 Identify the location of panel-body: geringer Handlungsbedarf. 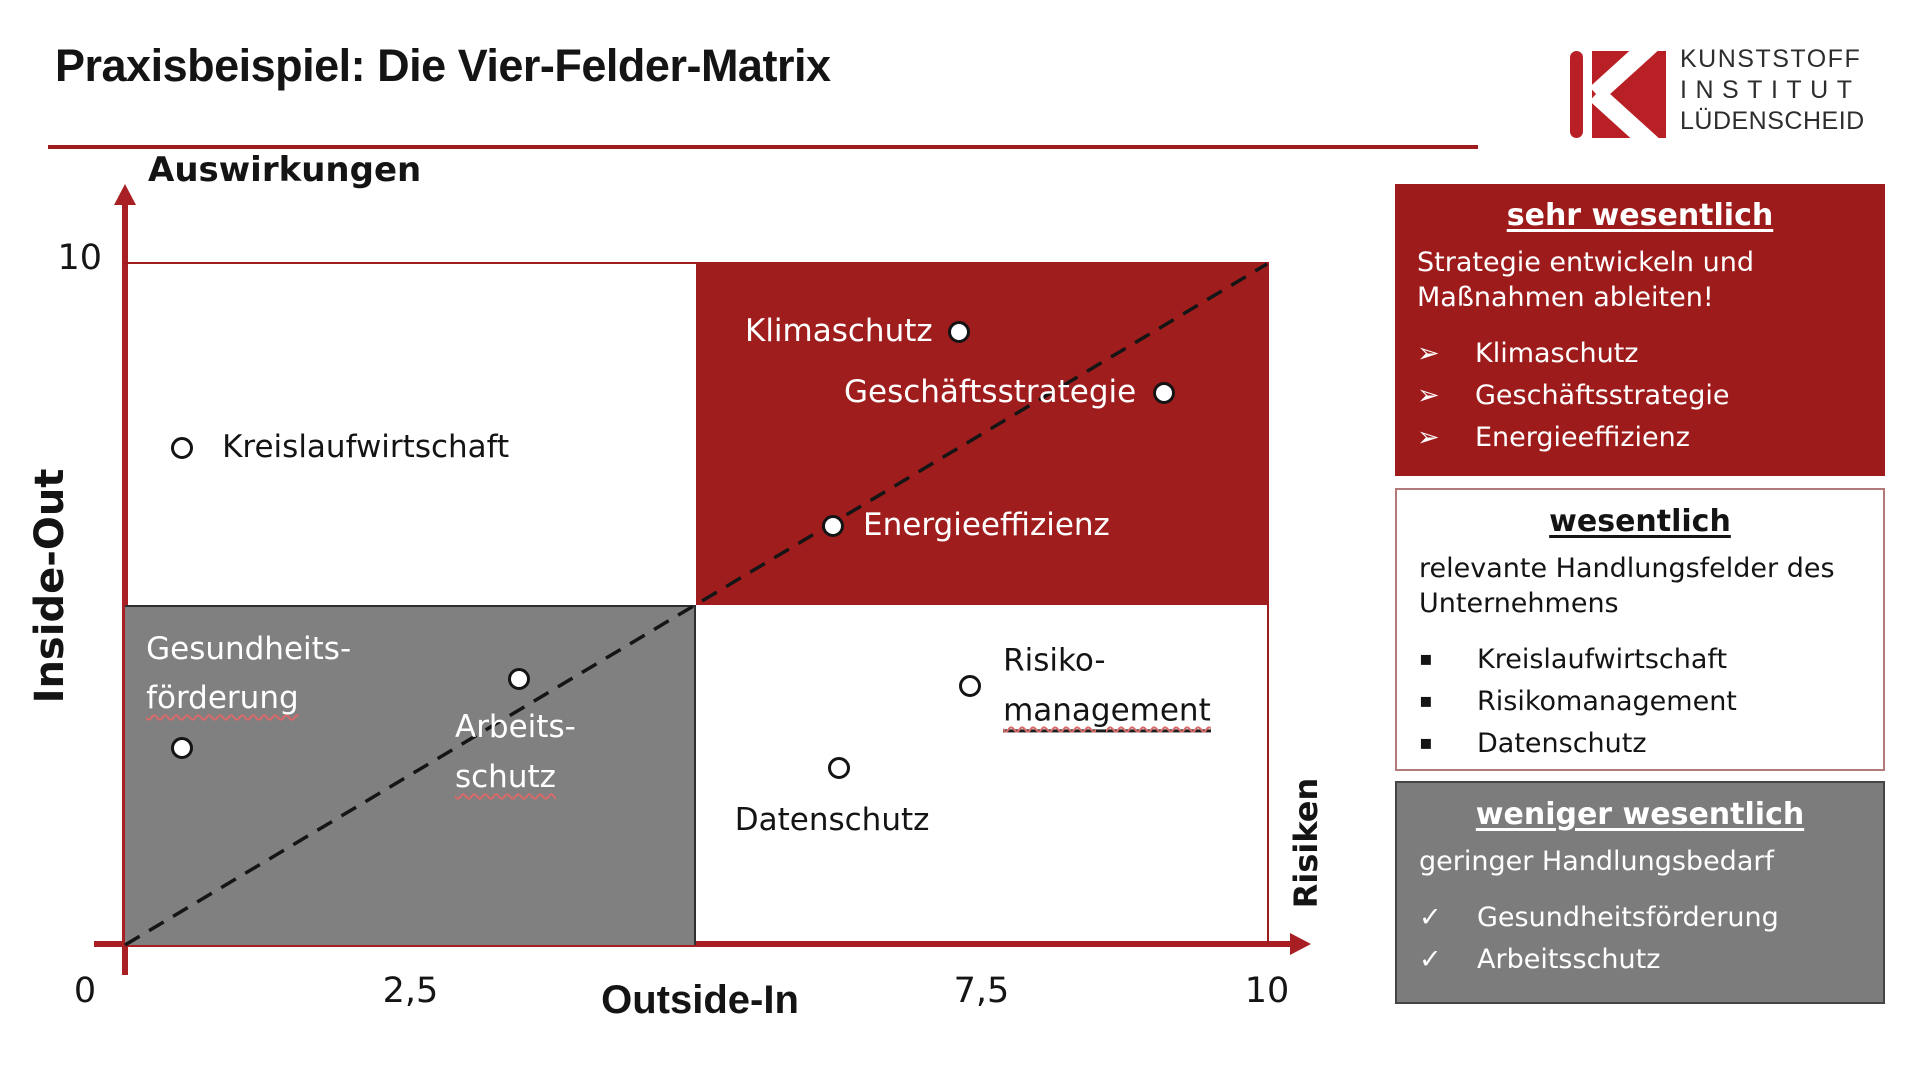
(1596, 861).